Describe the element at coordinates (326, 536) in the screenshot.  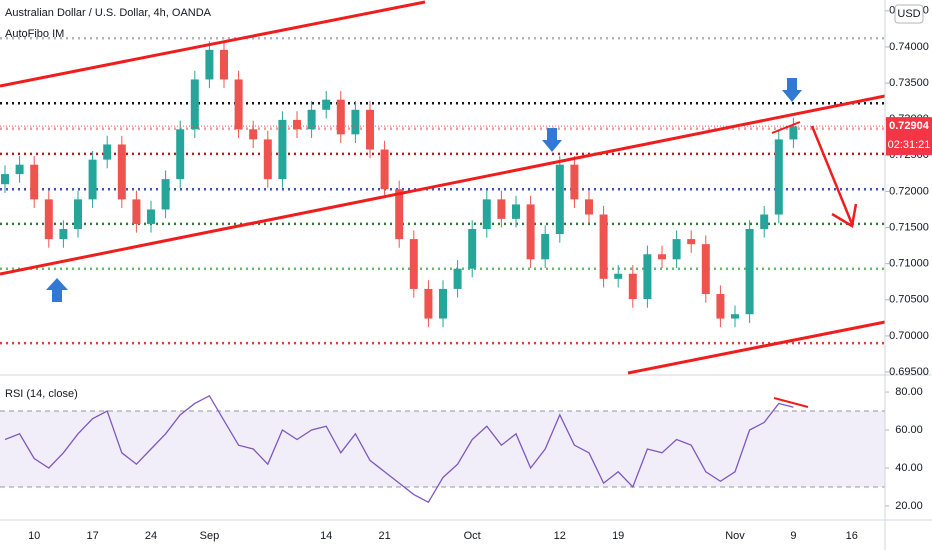
I see `x-tick-label: 14` at that location.